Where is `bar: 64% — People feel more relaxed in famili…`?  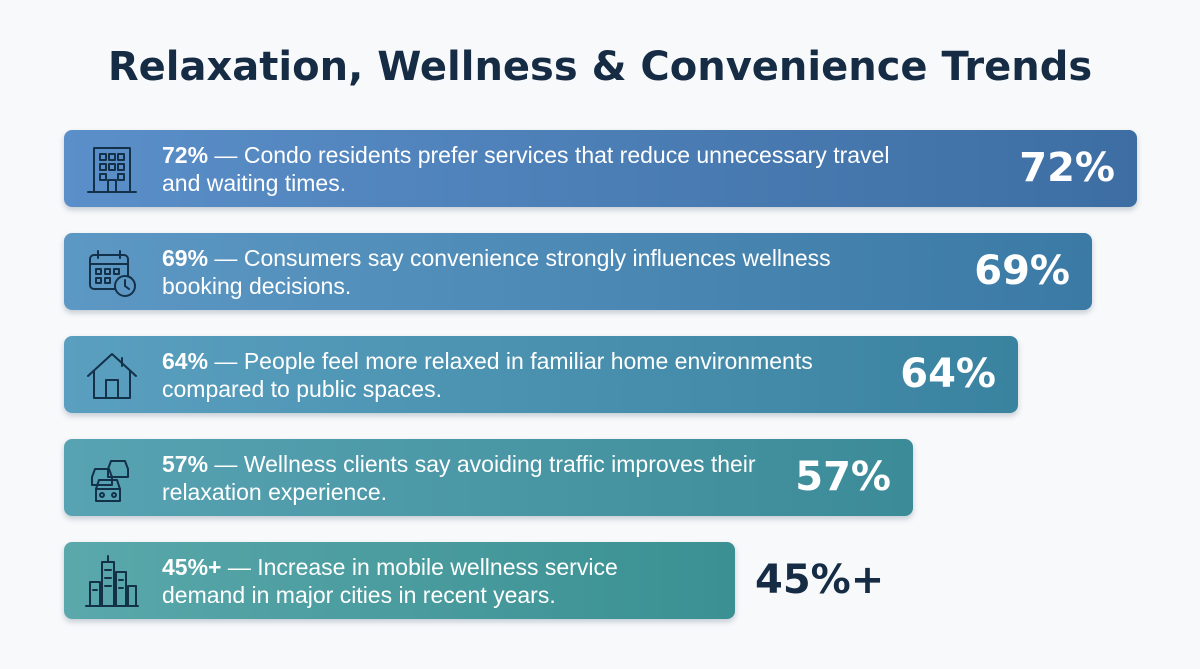 bar: 64% — People feel more relaxed in famili… is located at coordinates (541, 374).